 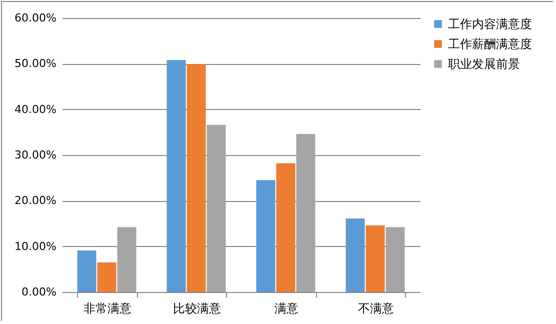 What do you see at coordinates (484, 64) in the screenshot?
I see `legend-label: 职业发展前景` at bounding box center [484, 64].